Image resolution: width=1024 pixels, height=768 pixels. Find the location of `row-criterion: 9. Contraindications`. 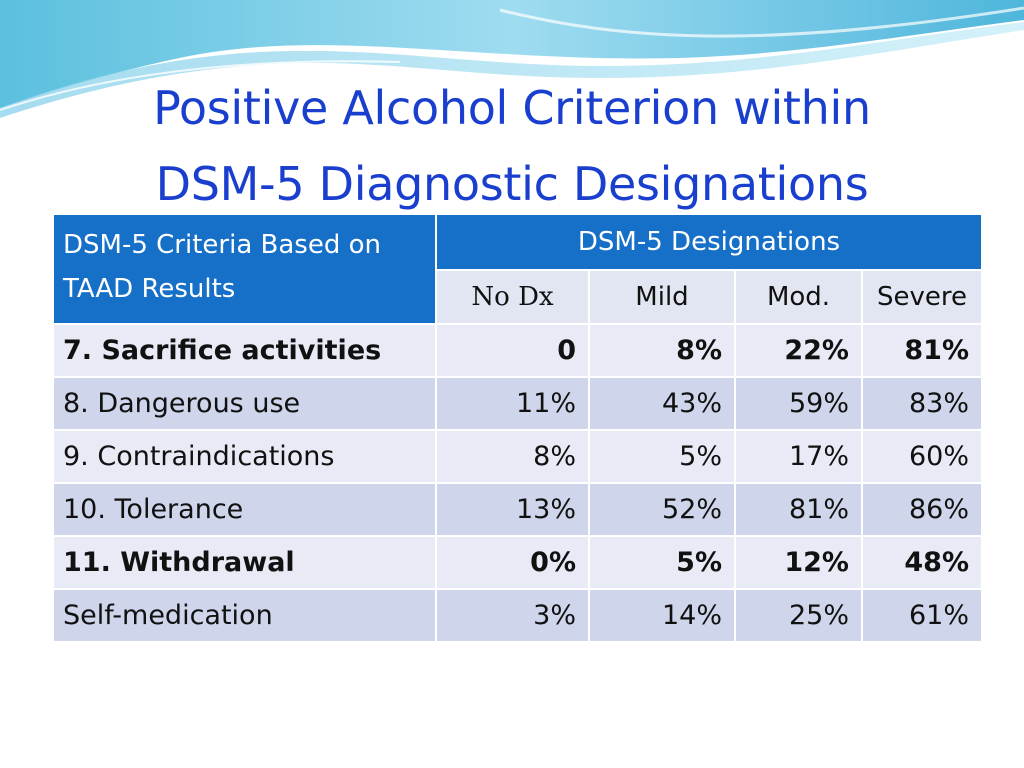

row-criterion: 9. Contraindications is located at coordinates (244, 456).